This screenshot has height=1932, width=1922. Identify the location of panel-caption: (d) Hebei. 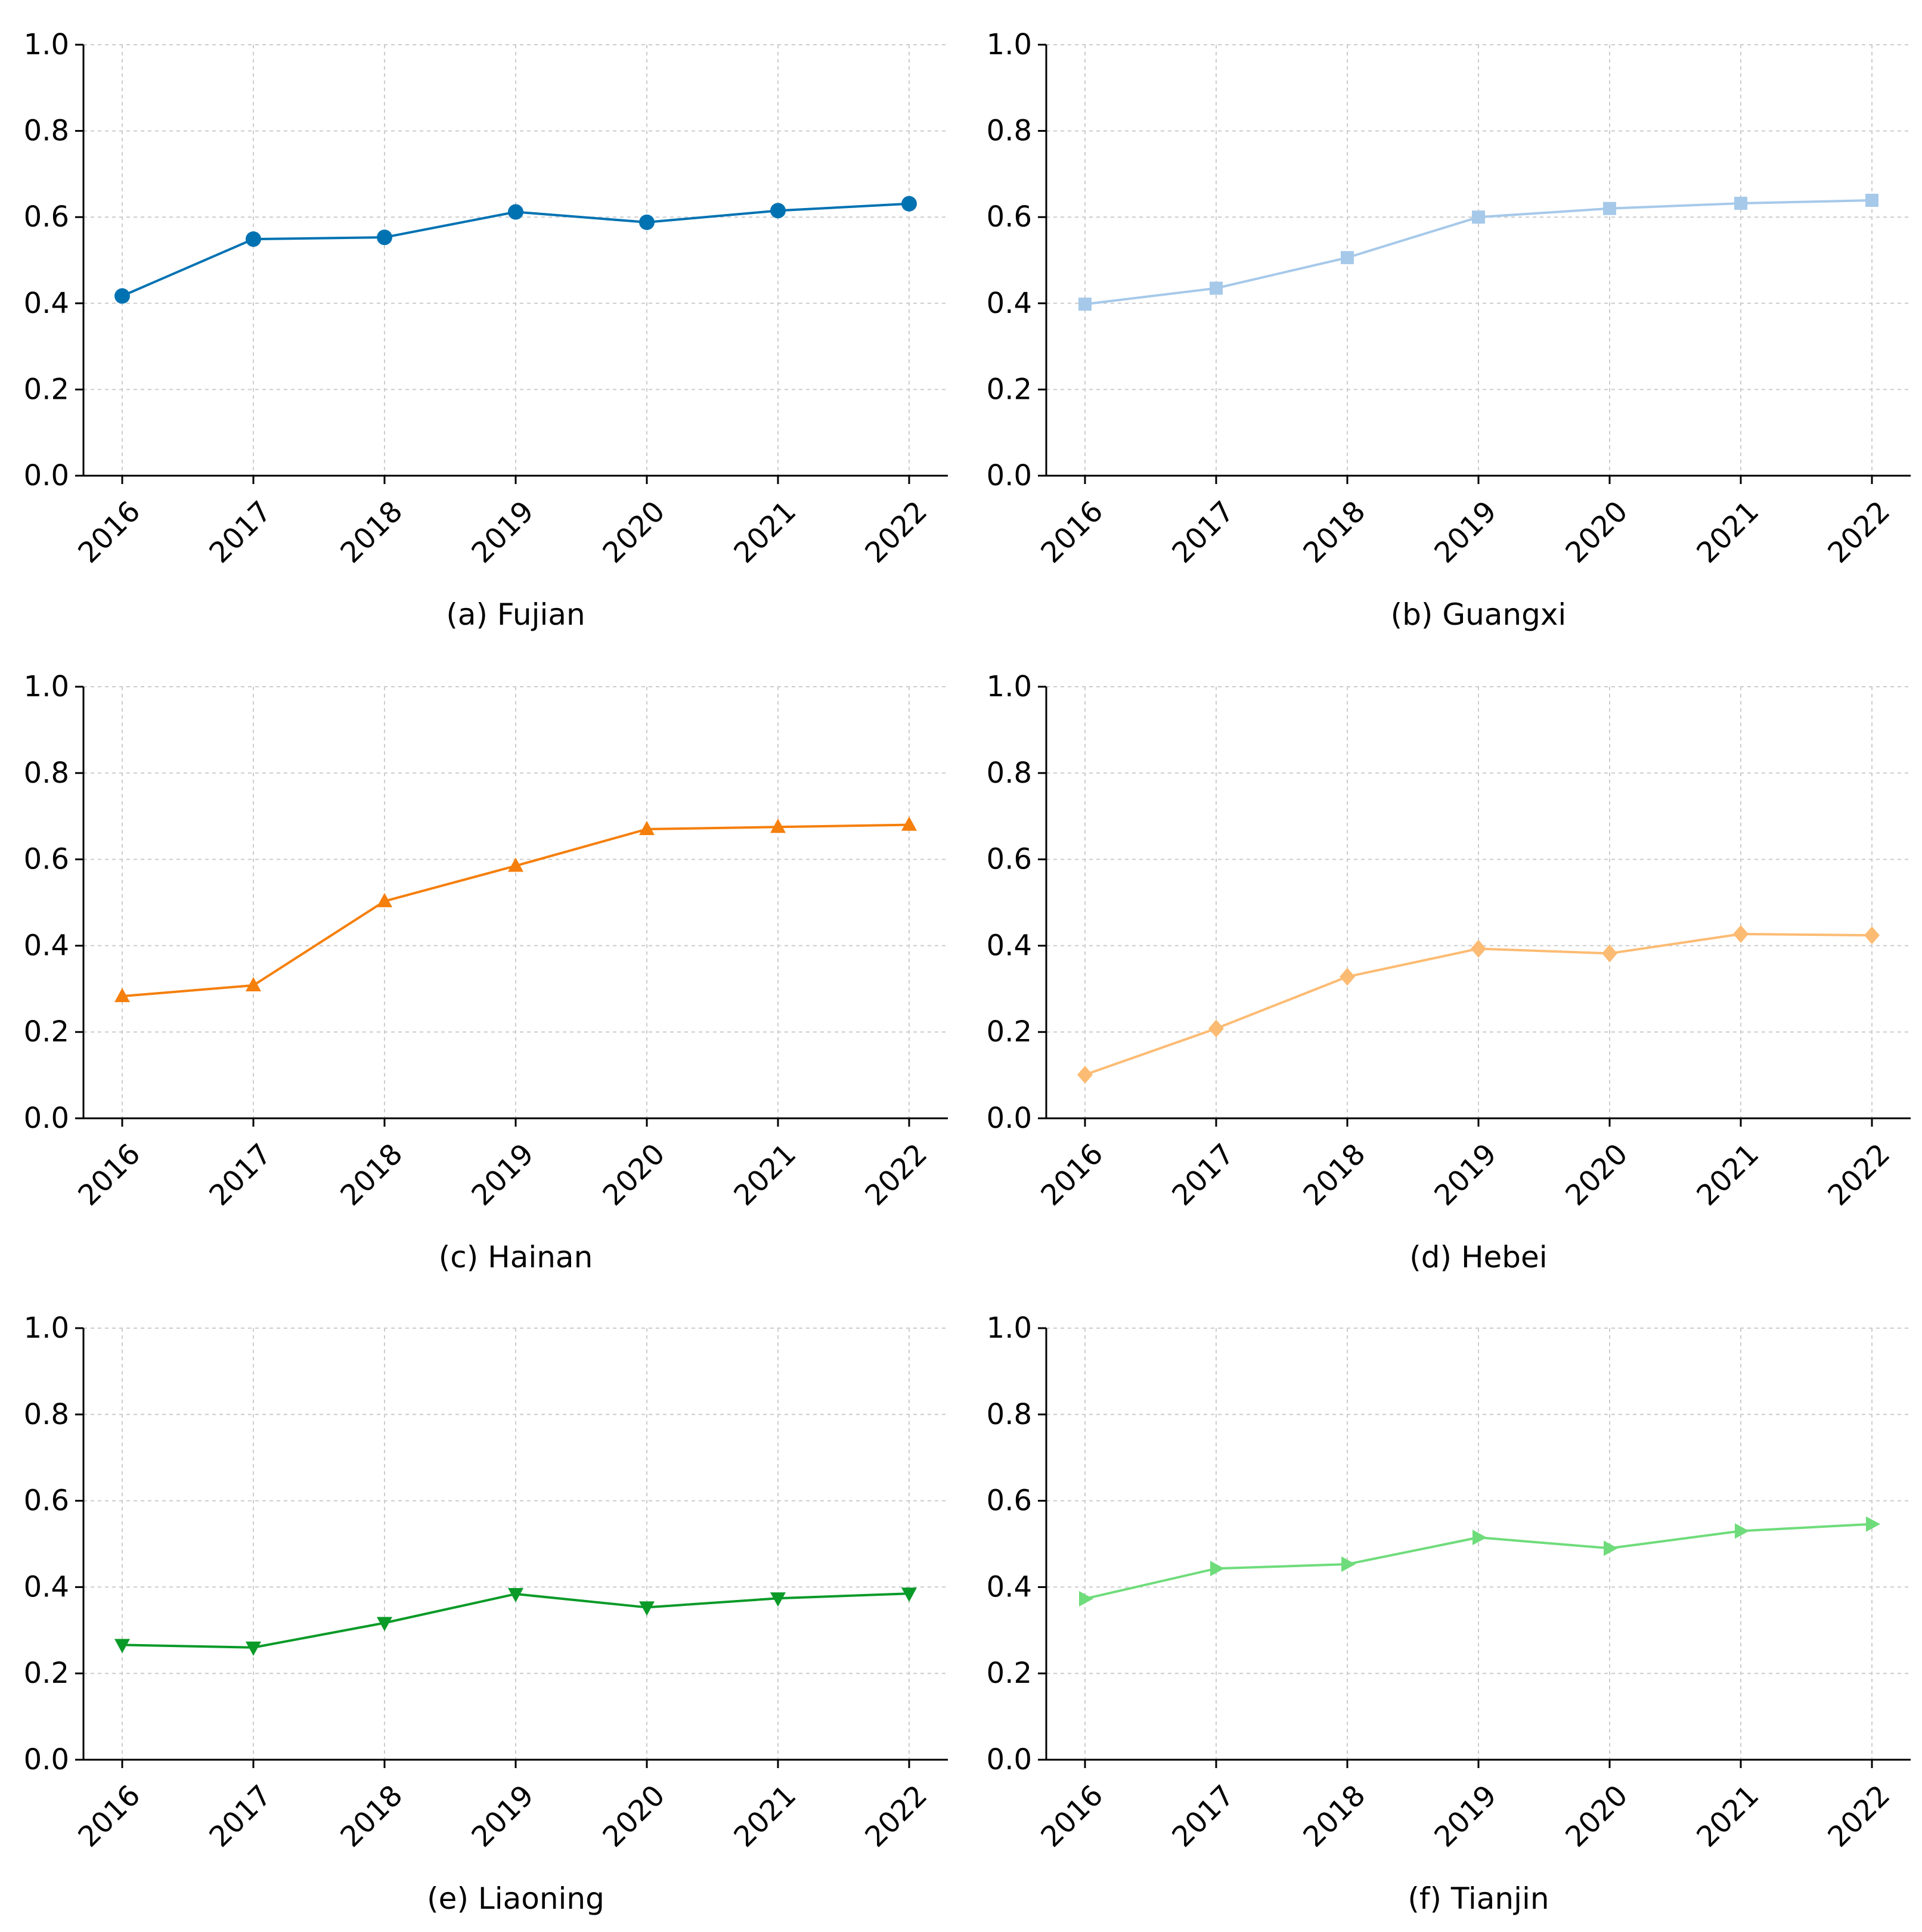
(1478, 1257).